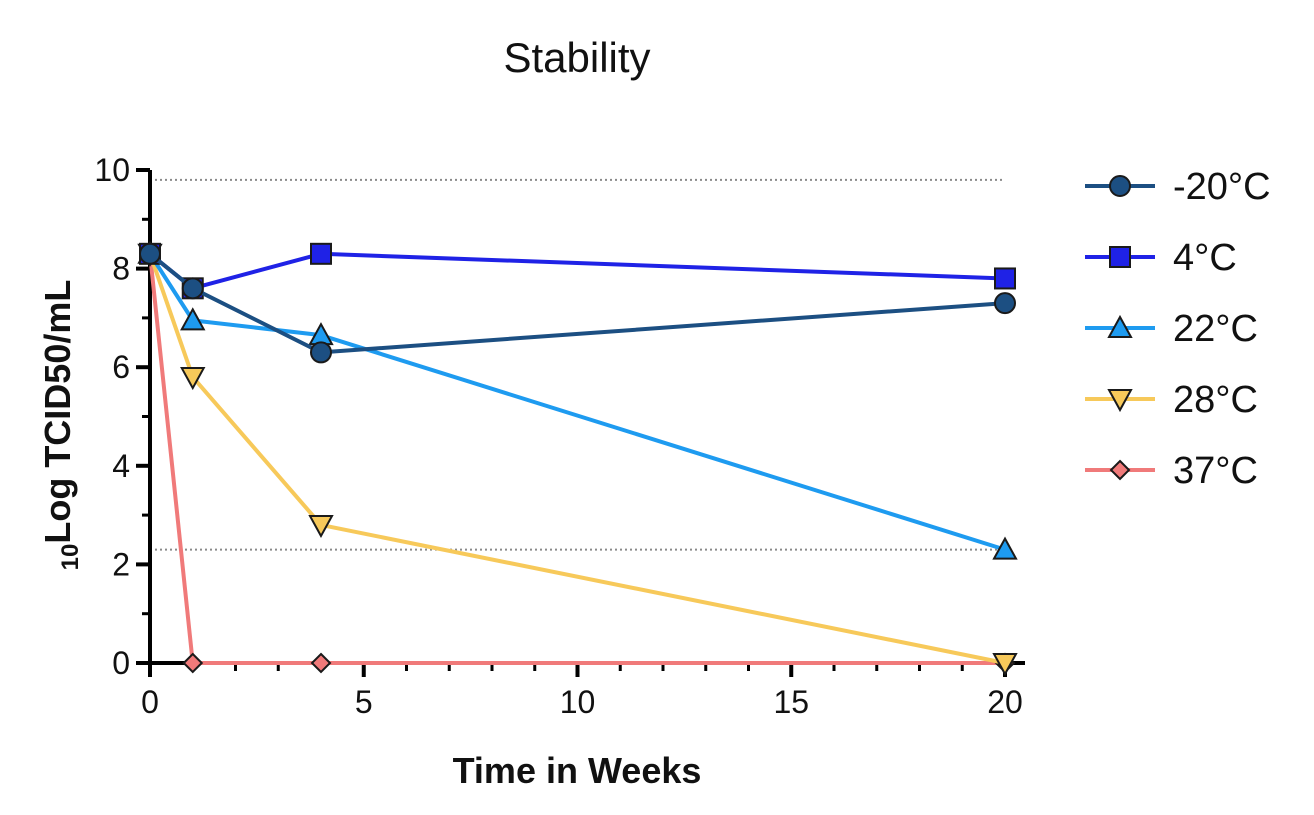 The image size is (1314, 815). What do you see at coordinates (1005, 702) in the screenshot?
I see `x-tick-label-20: 20` at bounding box center [1005, 702].